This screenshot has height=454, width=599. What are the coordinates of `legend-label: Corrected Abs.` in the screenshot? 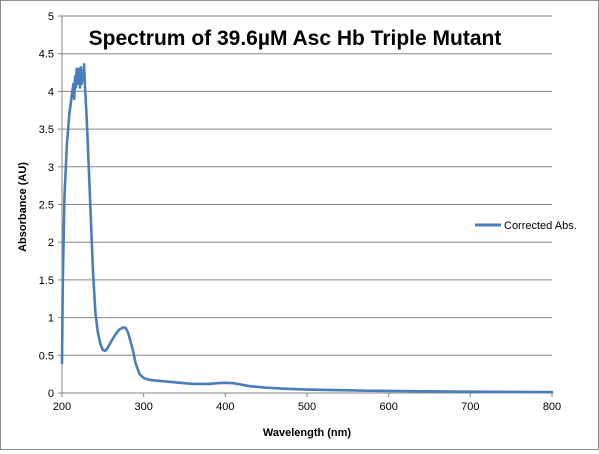 It's located at (540, 226).